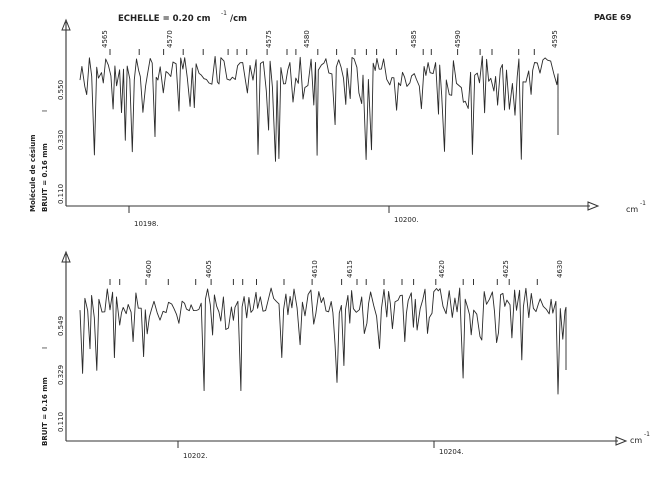 This screenshot has height=487, width=650. I want to click on line-number: 4605, so click(209, 269).